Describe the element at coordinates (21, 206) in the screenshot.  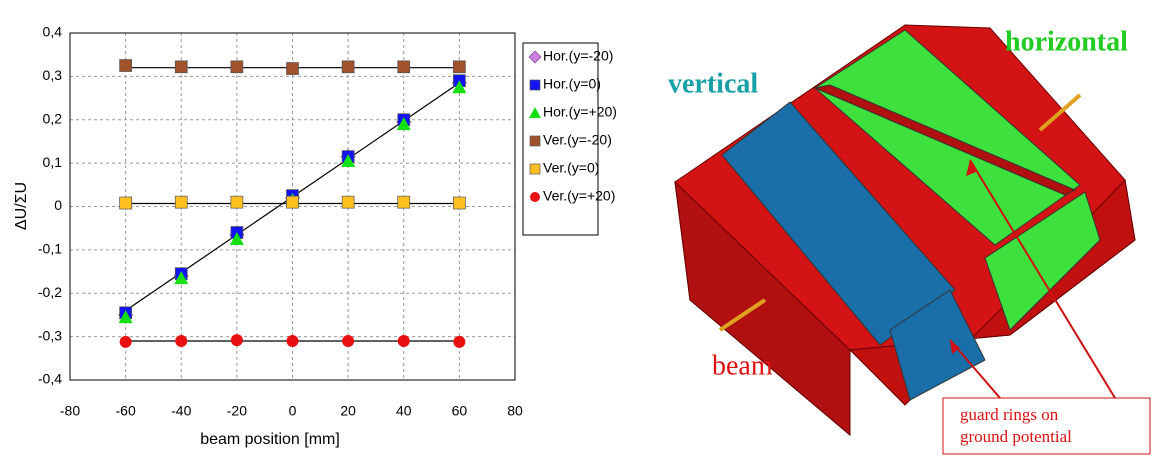
I see `y-axis-label: ΔU/ΣU` at that location.